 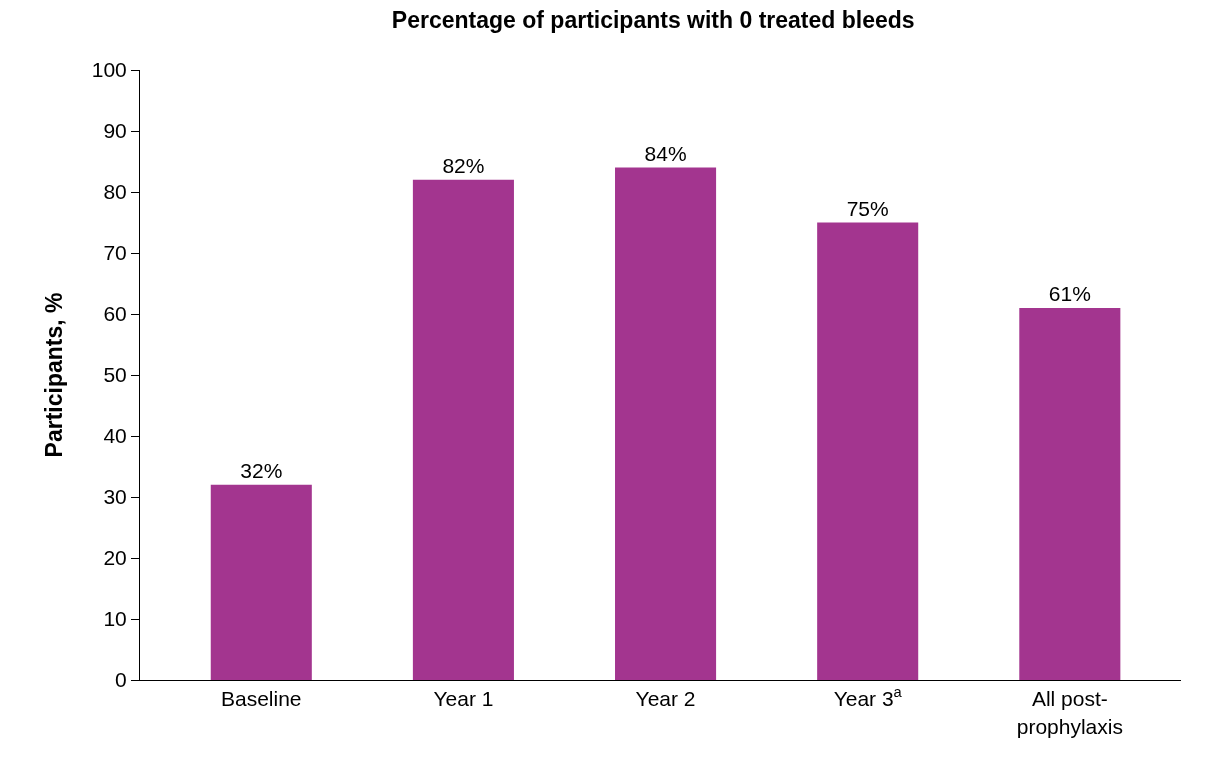 What do you see at coordinates (115, 314) in the screenshot?
I see `y-tick-label: 60` at bounding box center [115, 314].